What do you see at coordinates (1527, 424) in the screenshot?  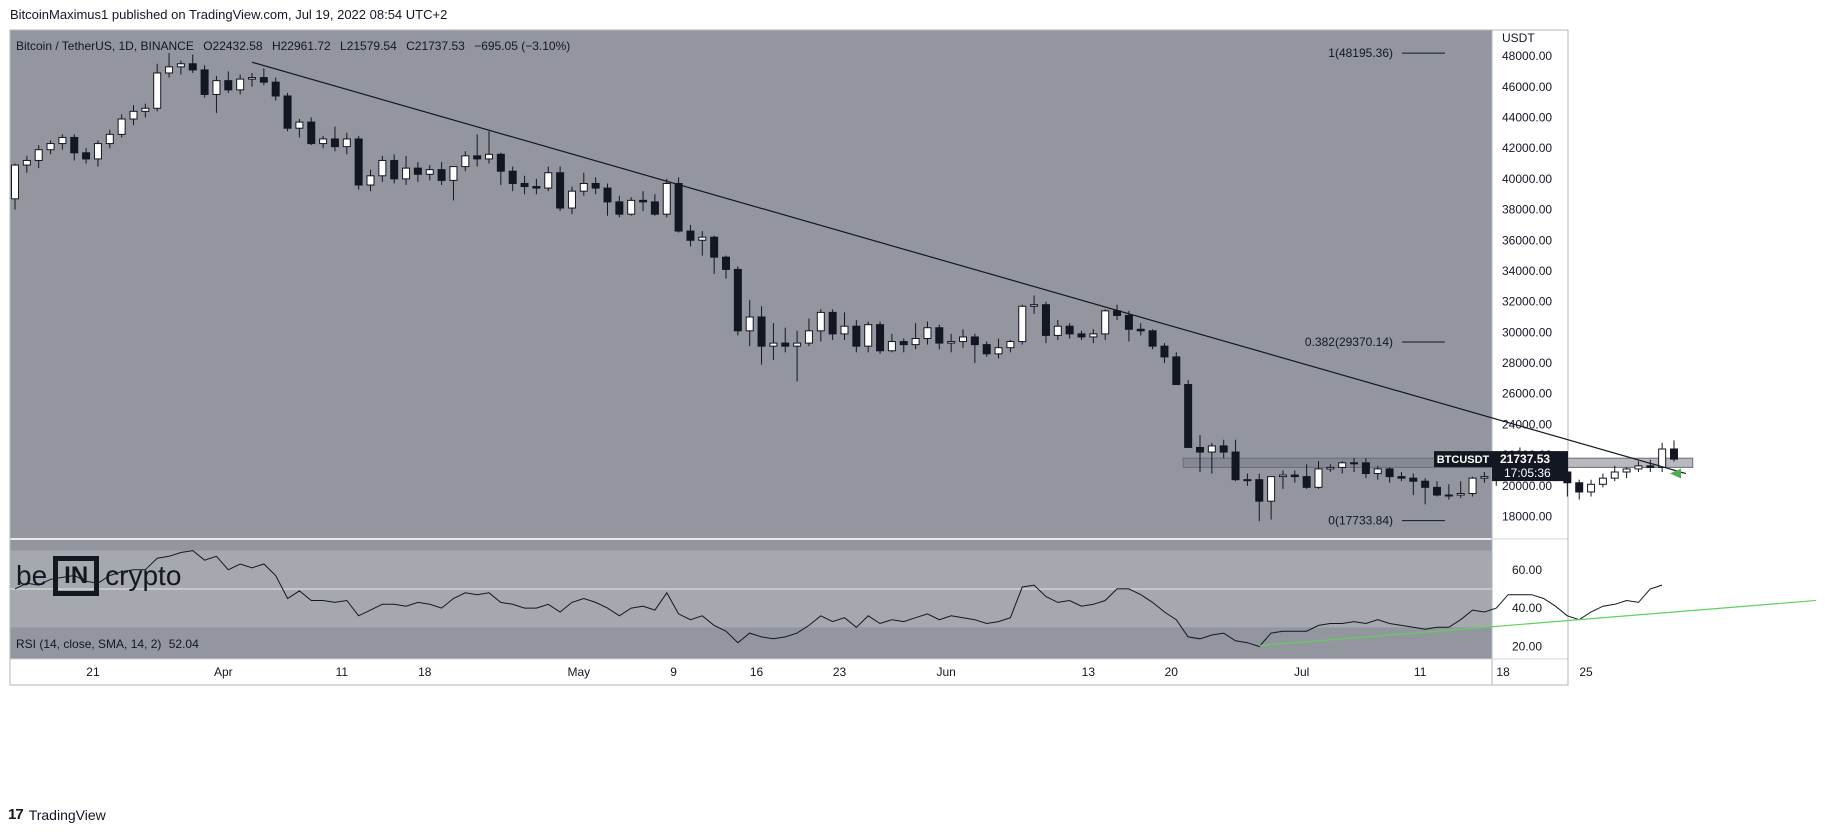 I see `price-tick-label: 24000.00` at bounding box center [1527, 424].